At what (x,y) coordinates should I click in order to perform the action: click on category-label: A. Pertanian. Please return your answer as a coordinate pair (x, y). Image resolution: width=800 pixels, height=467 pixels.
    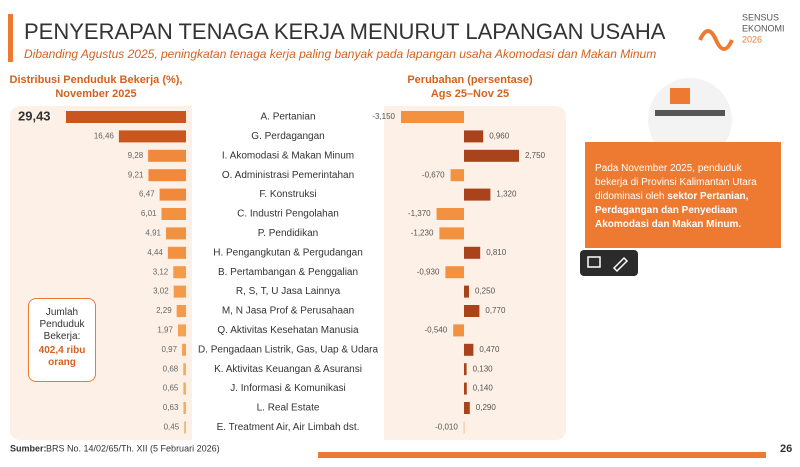
    Looking at the image, I should click on (287, 117).